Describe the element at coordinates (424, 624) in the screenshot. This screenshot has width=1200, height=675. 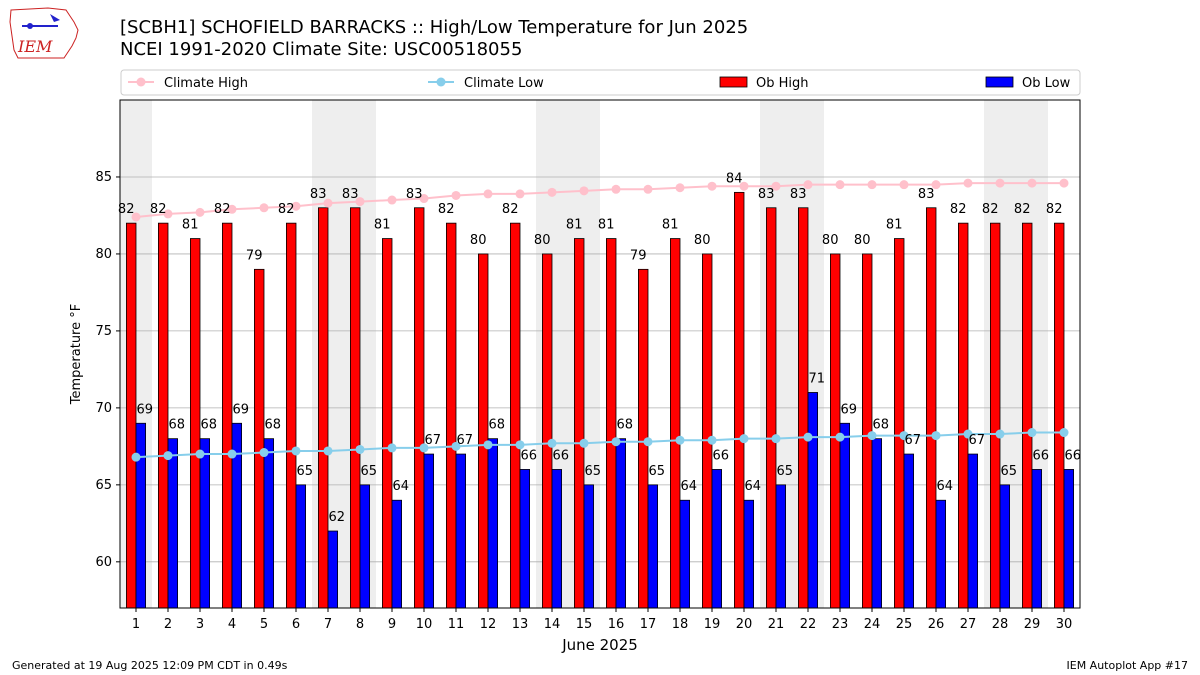
I see `x-tick-label: 10` at that location.